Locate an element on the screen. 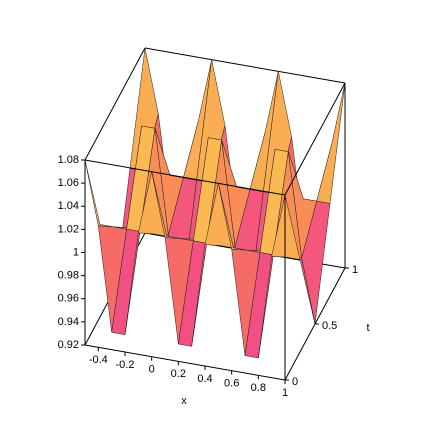 The image size is (427, 427). x-tick-label: -0.4 is located at coordinates (98, 360).